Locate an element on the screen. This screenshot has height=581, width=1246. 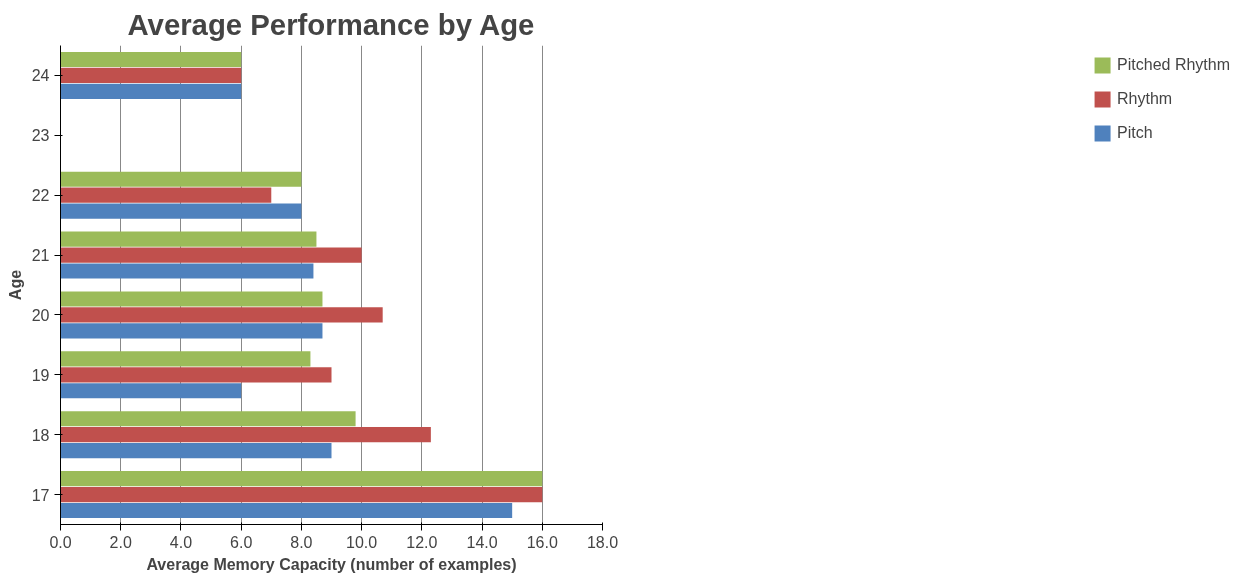
y-tick-label: 21 is located at coordinates (40, 256).